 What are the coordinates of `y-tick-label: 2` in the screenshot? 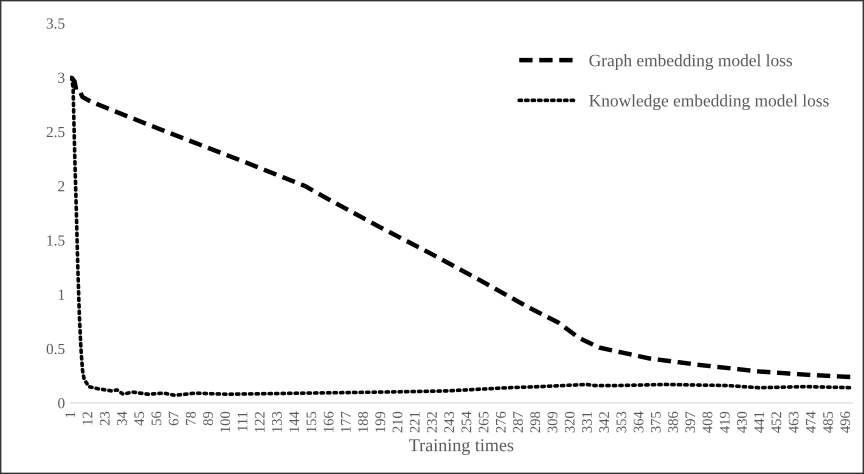 It's located at (61, 186).